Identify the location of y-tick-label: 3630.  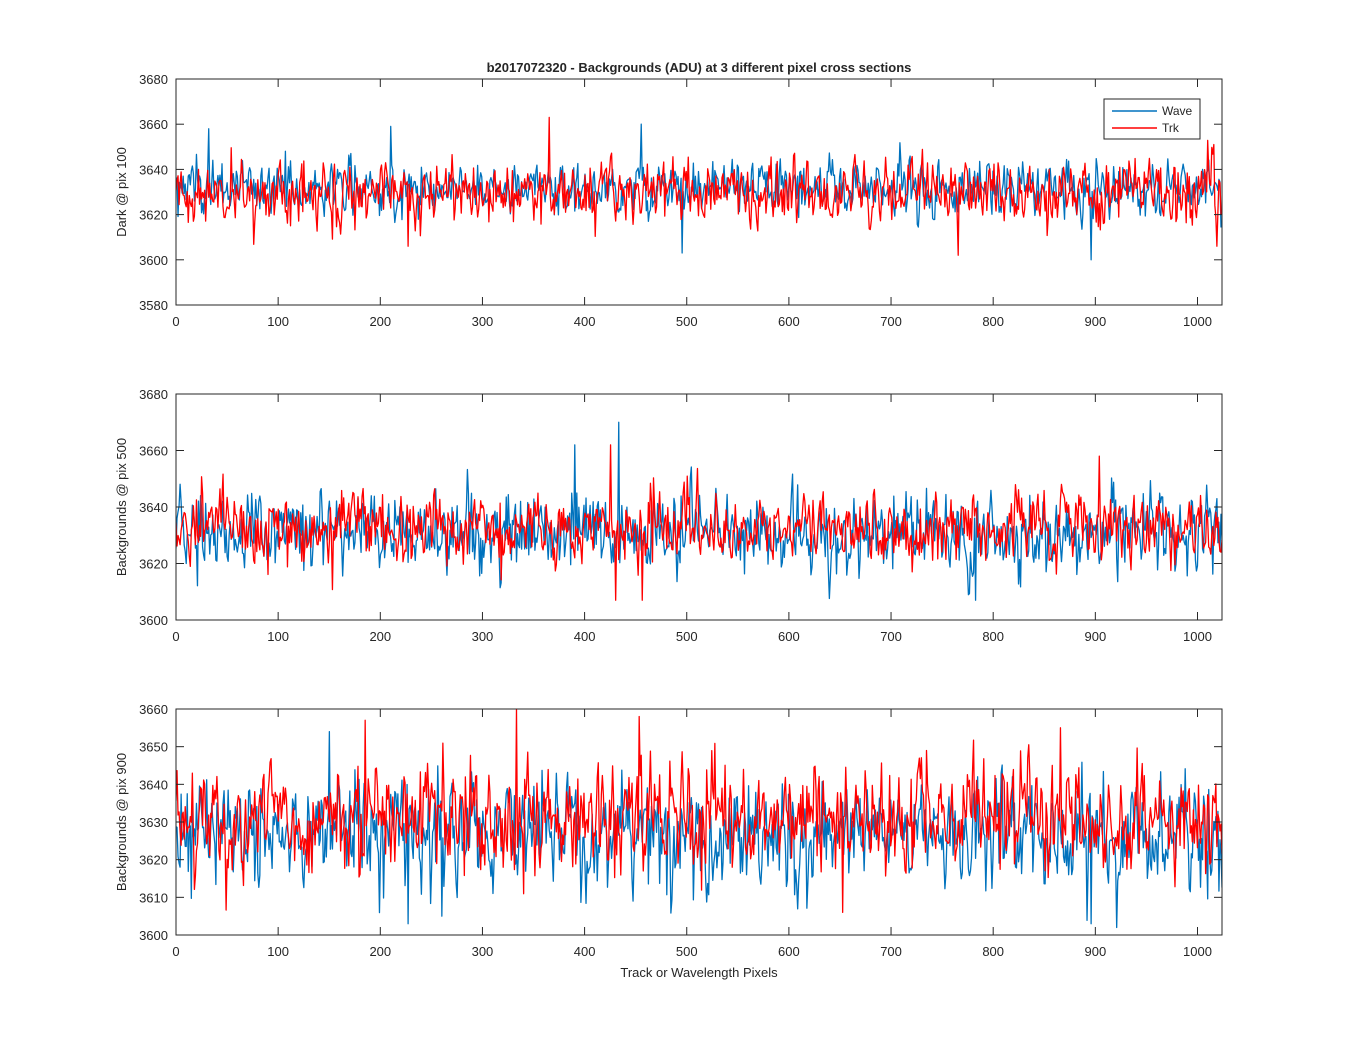
(153, 822).